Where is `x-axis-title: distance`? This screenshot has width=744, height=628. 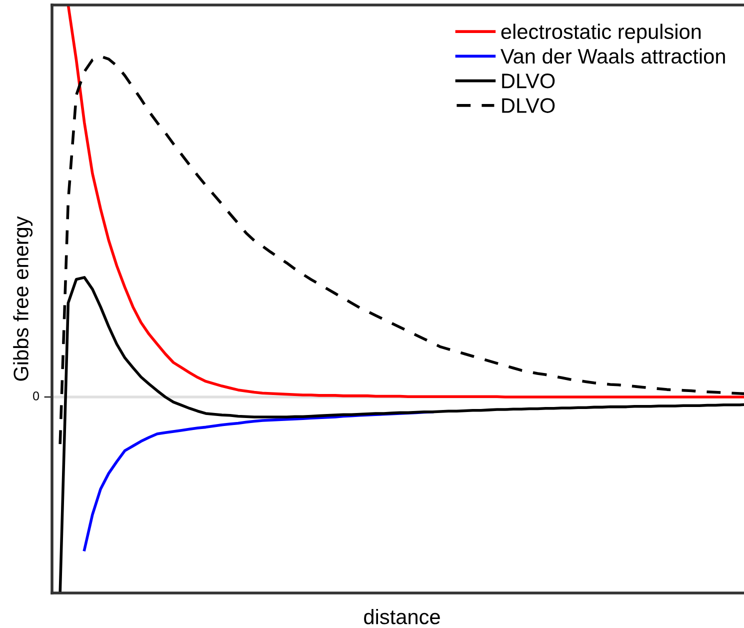
x-axis-title: distance is located at coordinates (402, 616).